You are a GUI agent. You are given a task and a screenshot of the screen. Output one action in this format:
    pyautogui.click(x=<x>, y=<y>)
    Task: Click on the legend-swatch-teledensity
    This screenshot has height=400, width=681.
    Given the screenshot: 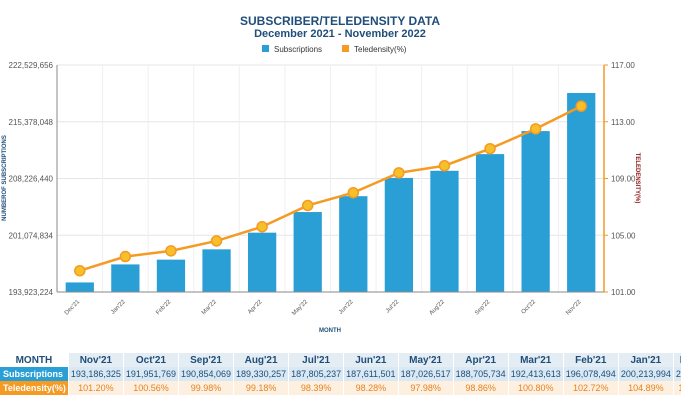 What is the action you would take?
    pyautogui.click(x=345, y=48)
    